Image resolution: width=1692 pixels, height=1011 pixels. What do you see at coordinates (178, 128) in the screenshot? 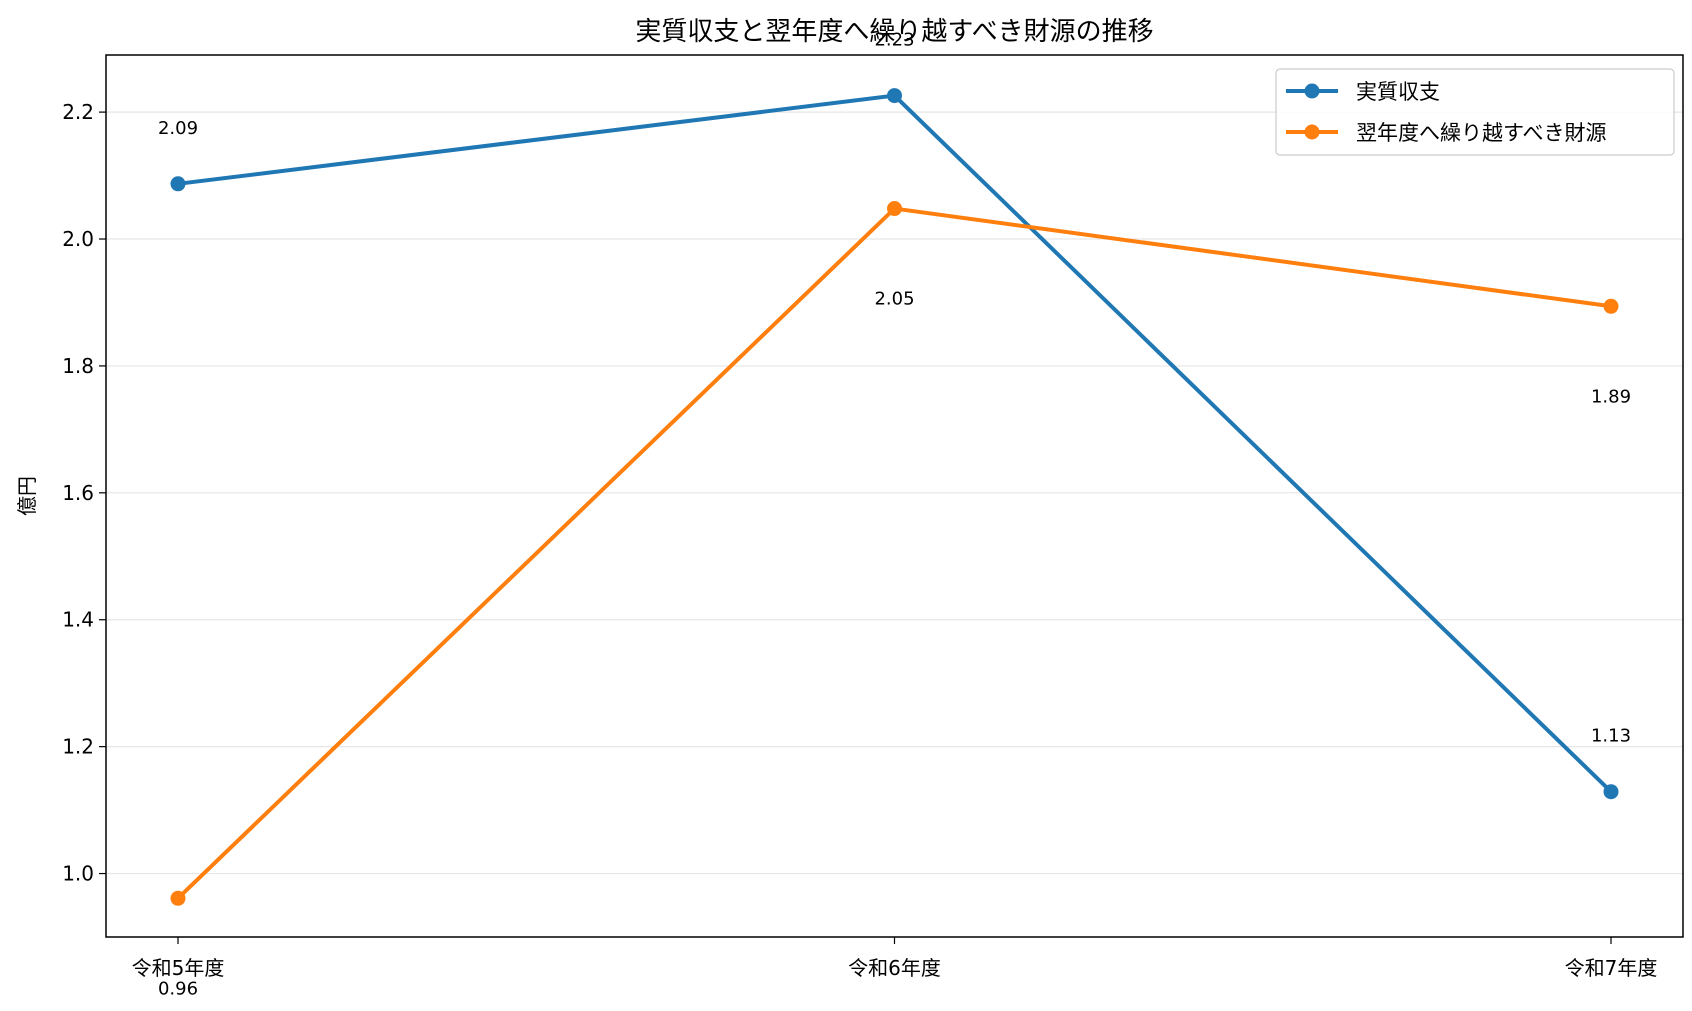
I see `data-label: 2.09` at bounding box center [178, 128].